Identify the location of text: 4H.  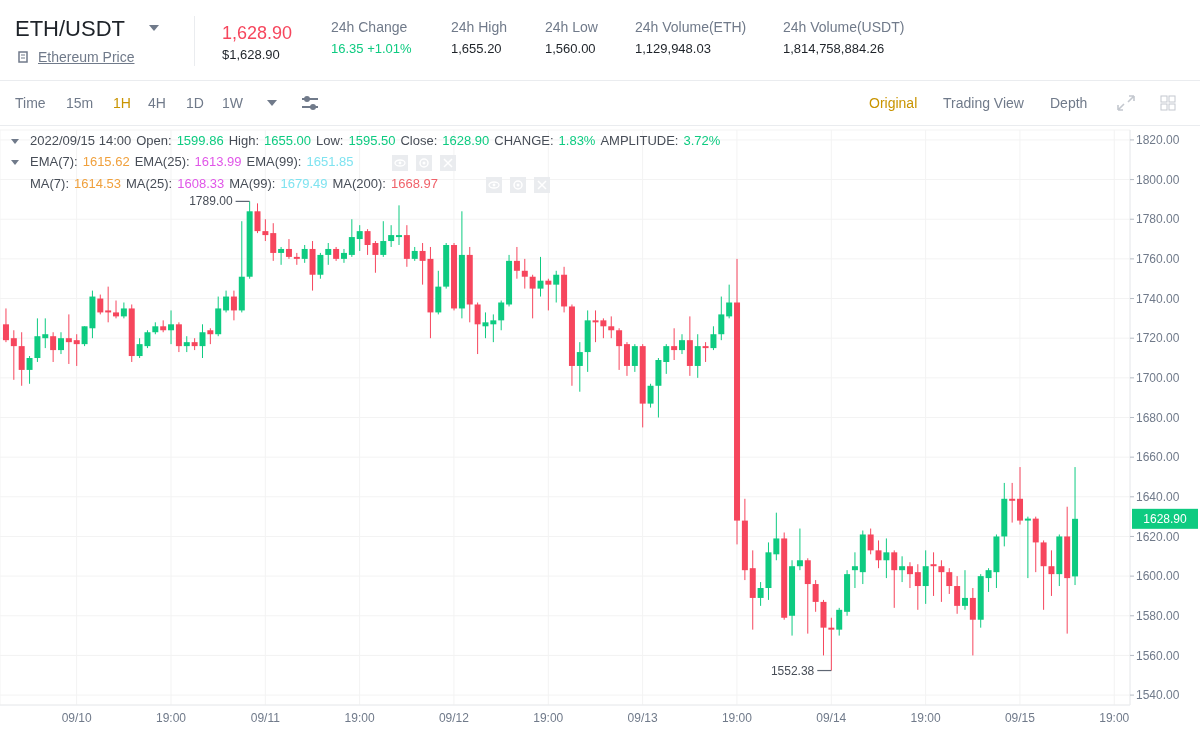
(157, 103).